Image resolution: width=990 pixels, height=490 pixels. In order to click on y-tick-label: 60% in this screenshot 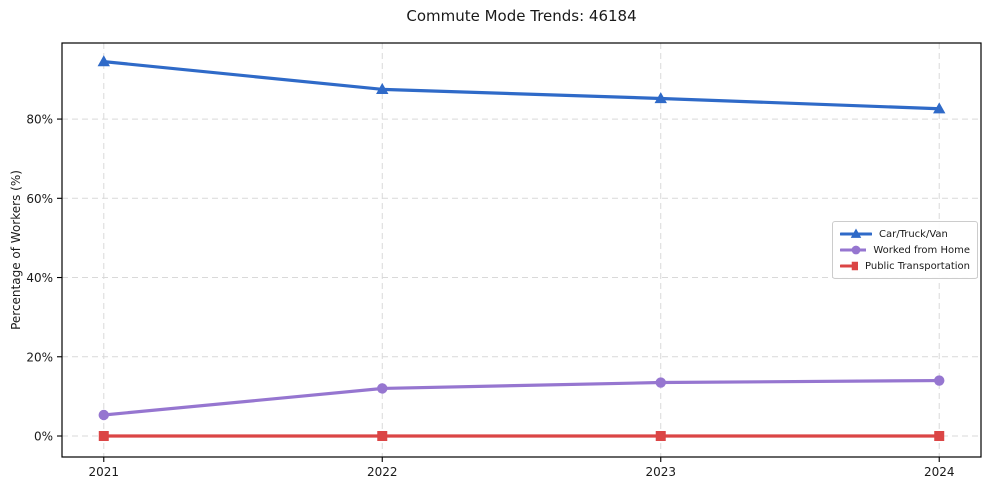, I will do `click(39, 199)`.